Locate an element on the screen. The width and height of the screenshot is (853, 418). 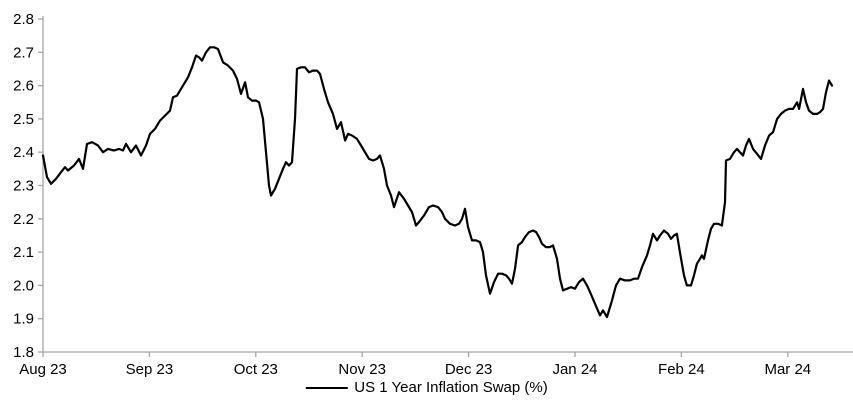
x-tick-label: Feb 24 is located at coordinates (681, 369).